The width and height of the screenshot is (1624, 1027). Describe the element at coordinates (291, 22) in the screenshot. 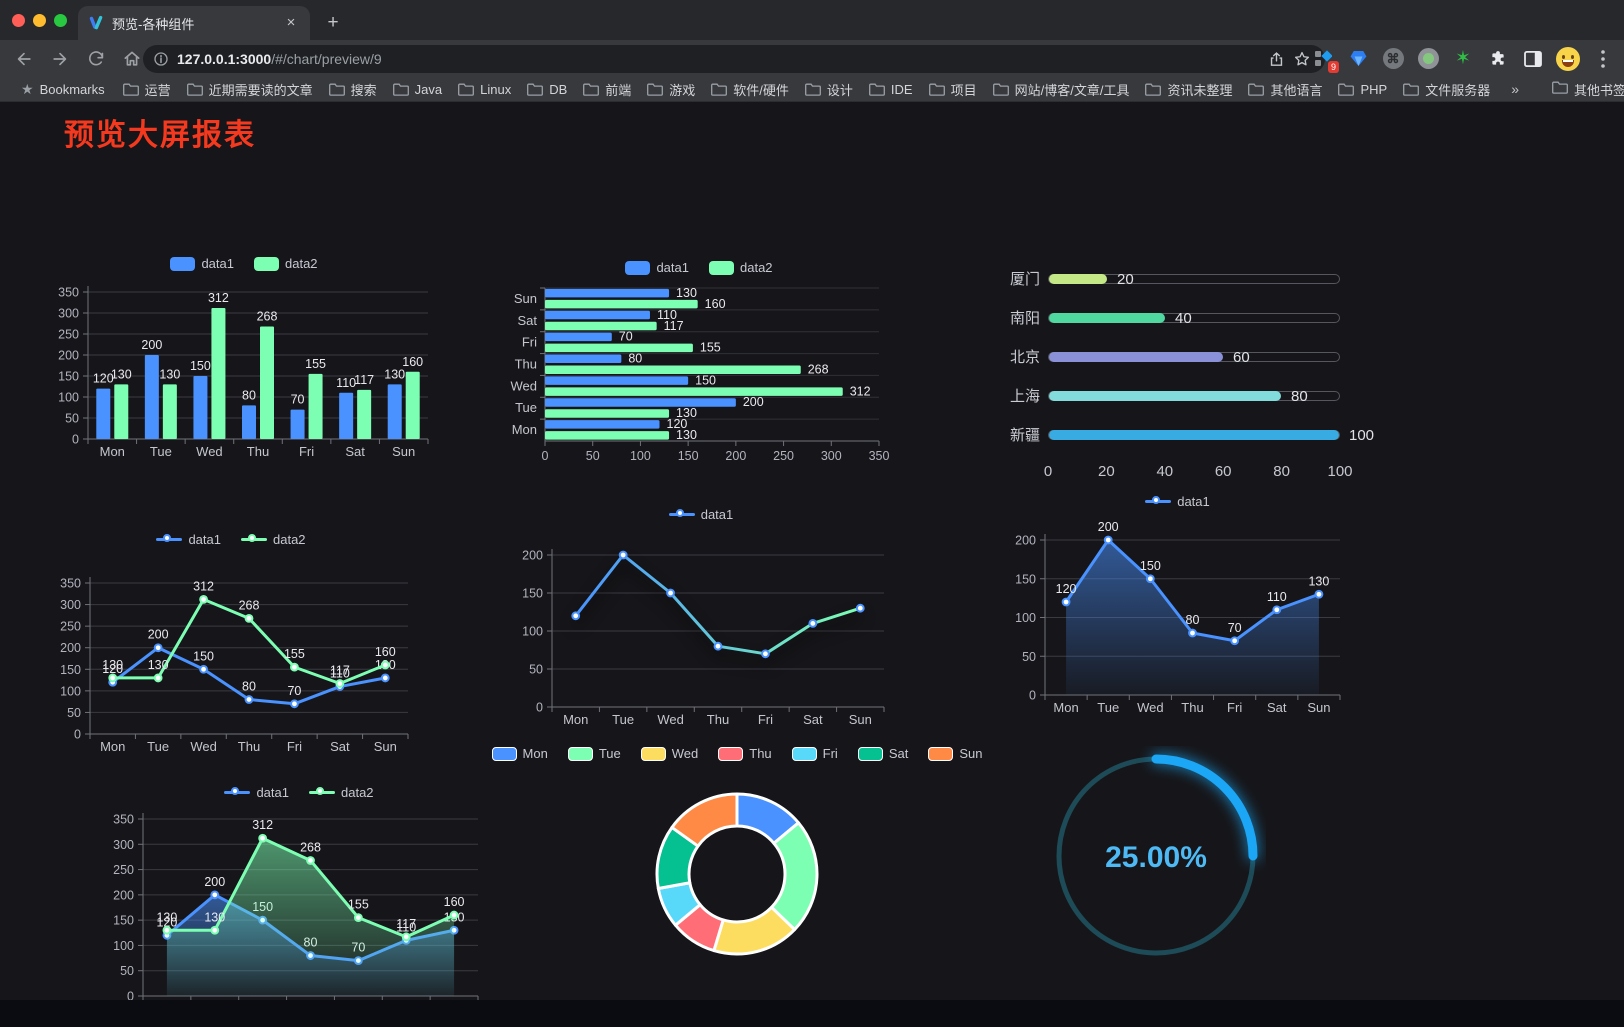

I see `tab-close-icon: ×` at that location.